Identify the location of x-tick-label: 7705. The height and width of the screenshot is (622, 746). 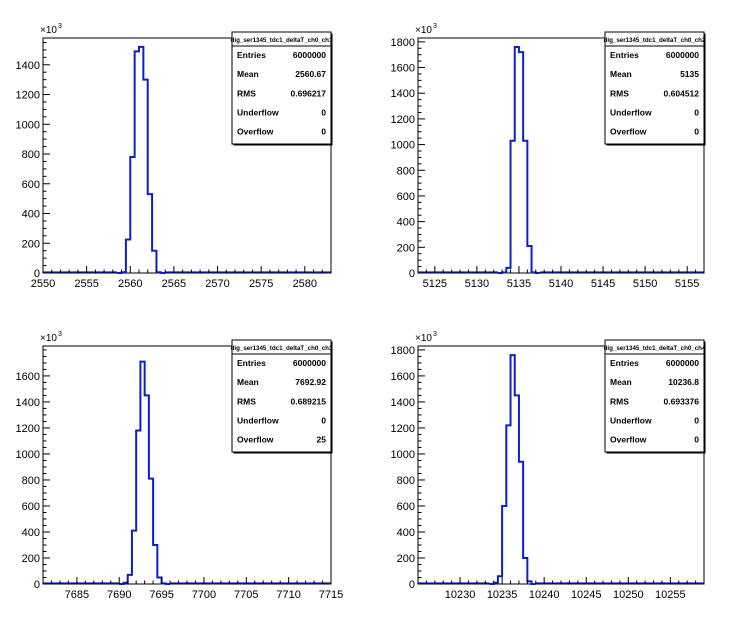
(246, 595).